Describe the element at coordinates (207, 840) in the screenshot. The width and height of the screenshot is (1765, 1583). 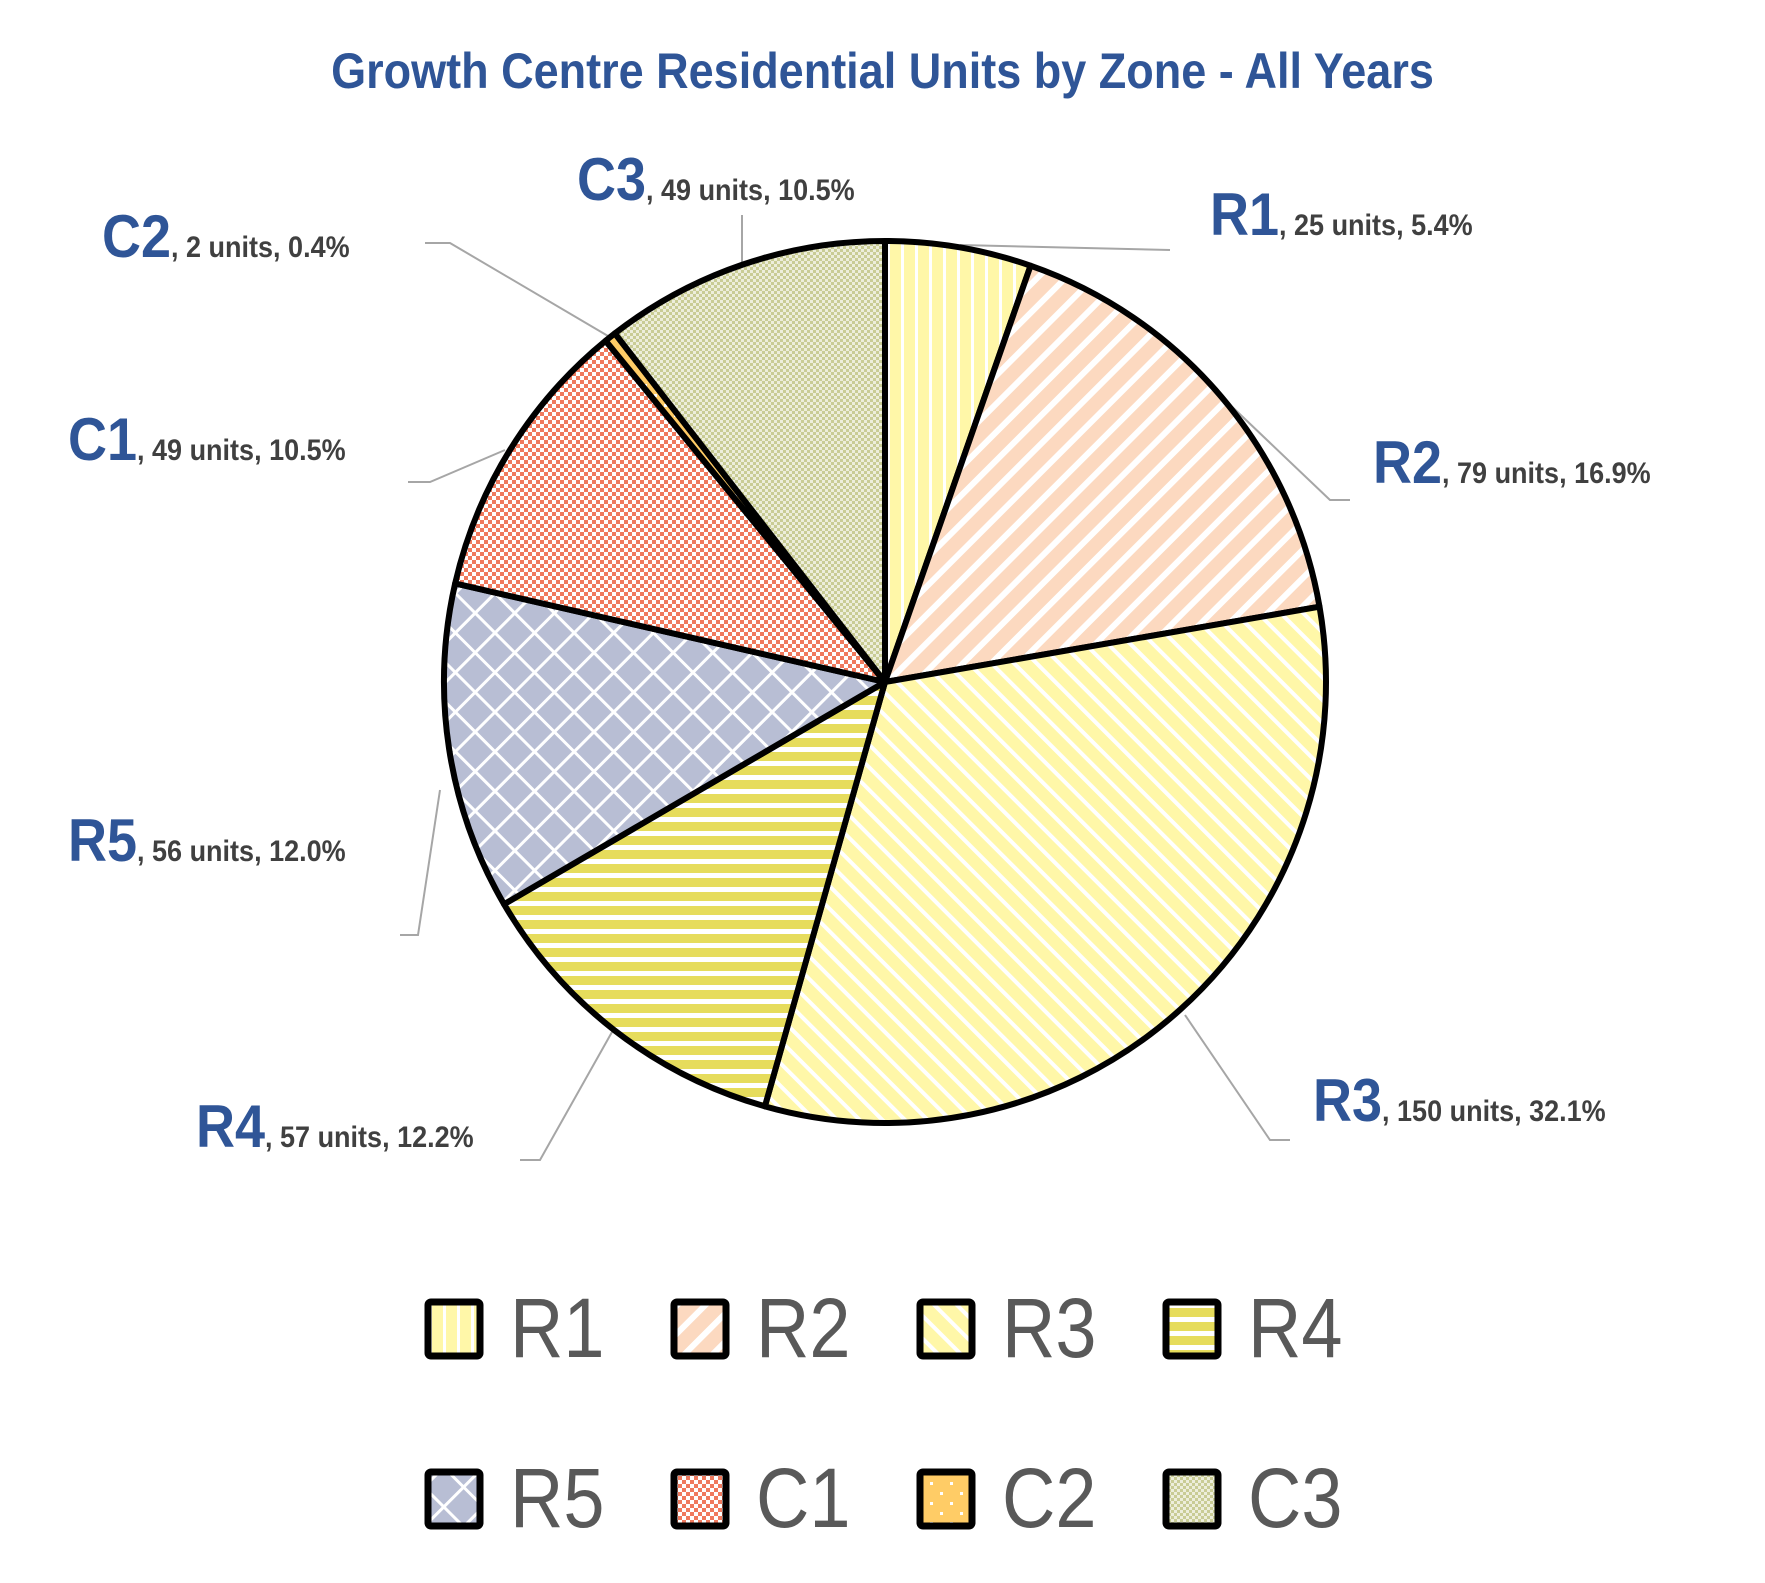
I see `data-label-r5: R5, 56 units, 12.0%` at that location.